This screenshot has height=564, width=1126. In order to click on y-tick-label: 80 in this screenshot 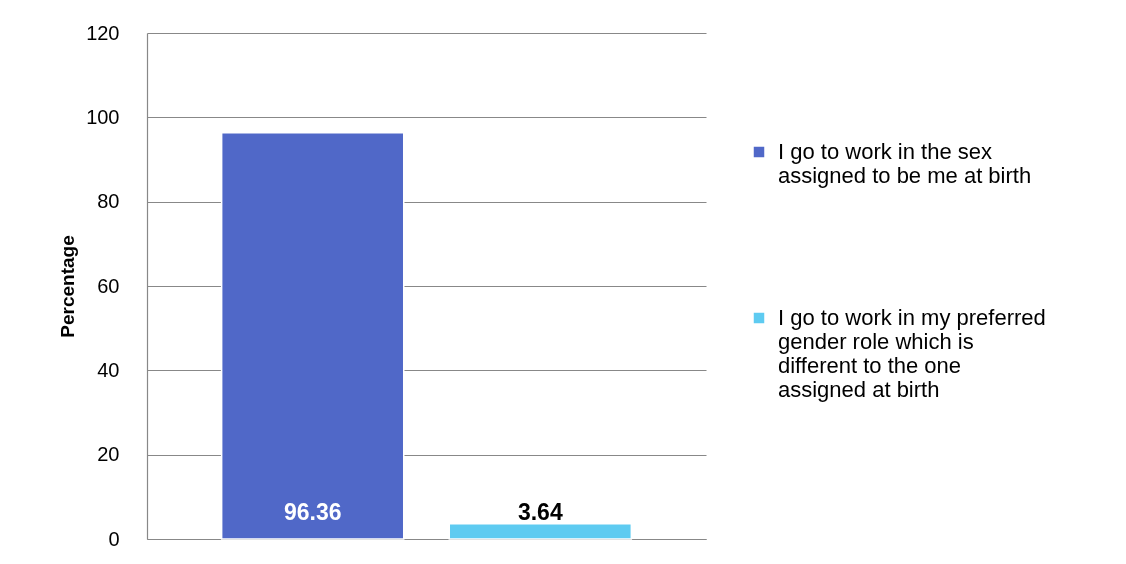, I will do `click(108, 201)`.